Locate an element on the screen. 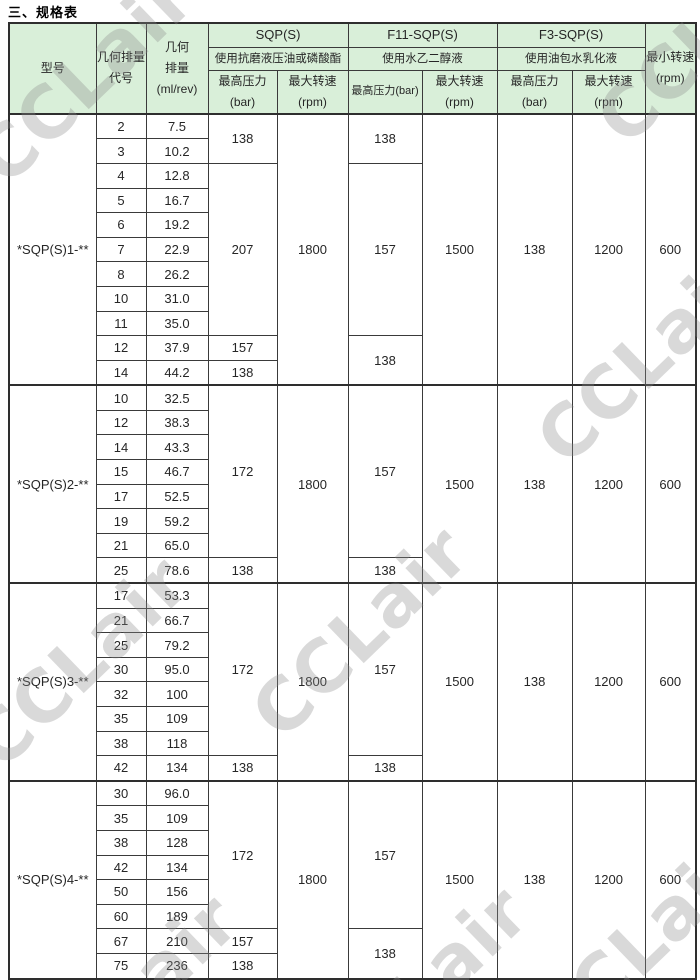  table-row: 12 37.9 157 138 is located at coordinates (352, 360).